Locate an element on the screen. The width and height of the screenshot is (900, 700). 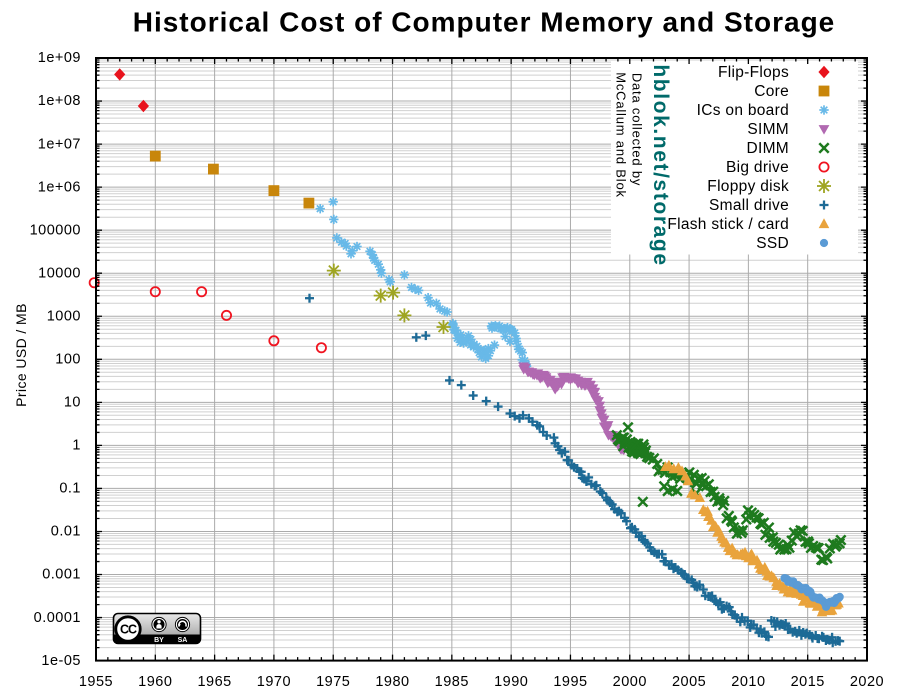
svg-text: 10000 is located at coordinates (59, 273).